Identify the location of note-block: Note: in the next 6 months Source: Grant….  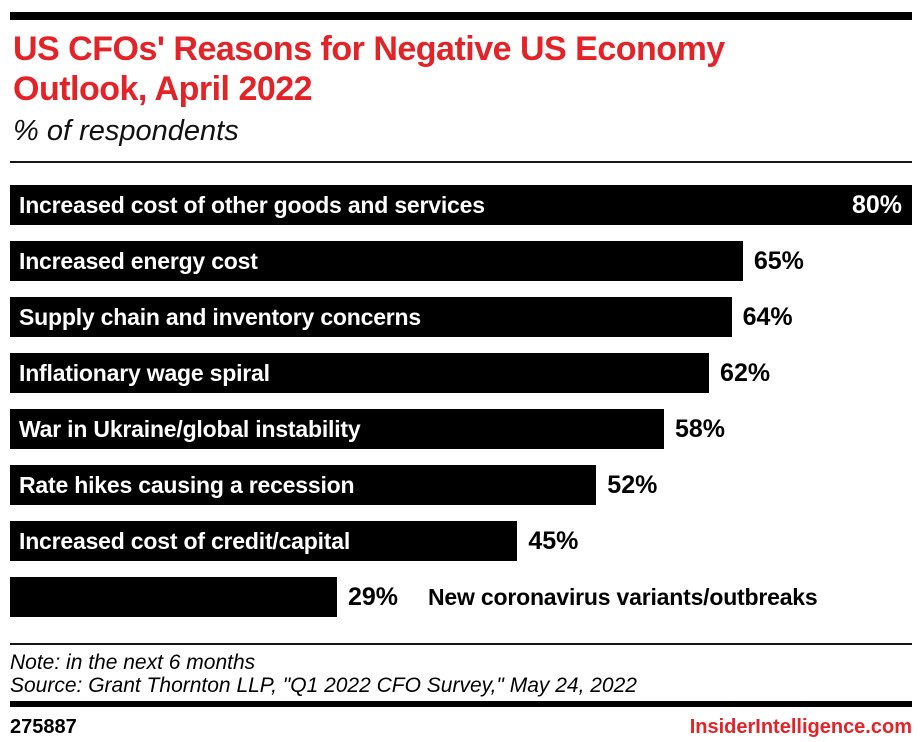
(461, 674).